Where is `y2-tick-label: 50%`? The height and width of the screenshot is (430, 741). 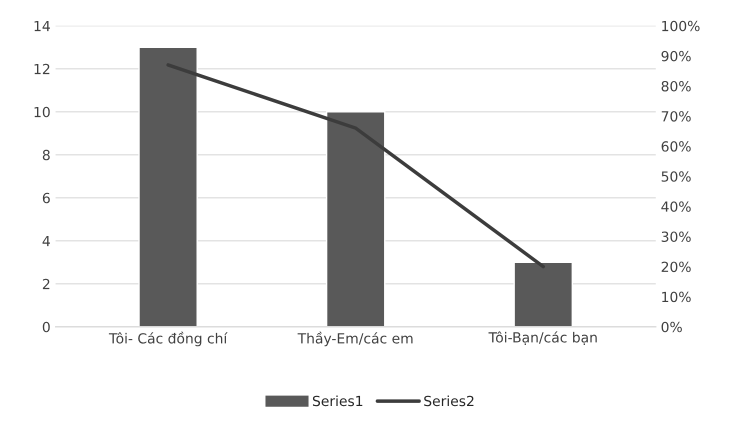 y2-tick-label: 50% is located at coordinates (676, 176).